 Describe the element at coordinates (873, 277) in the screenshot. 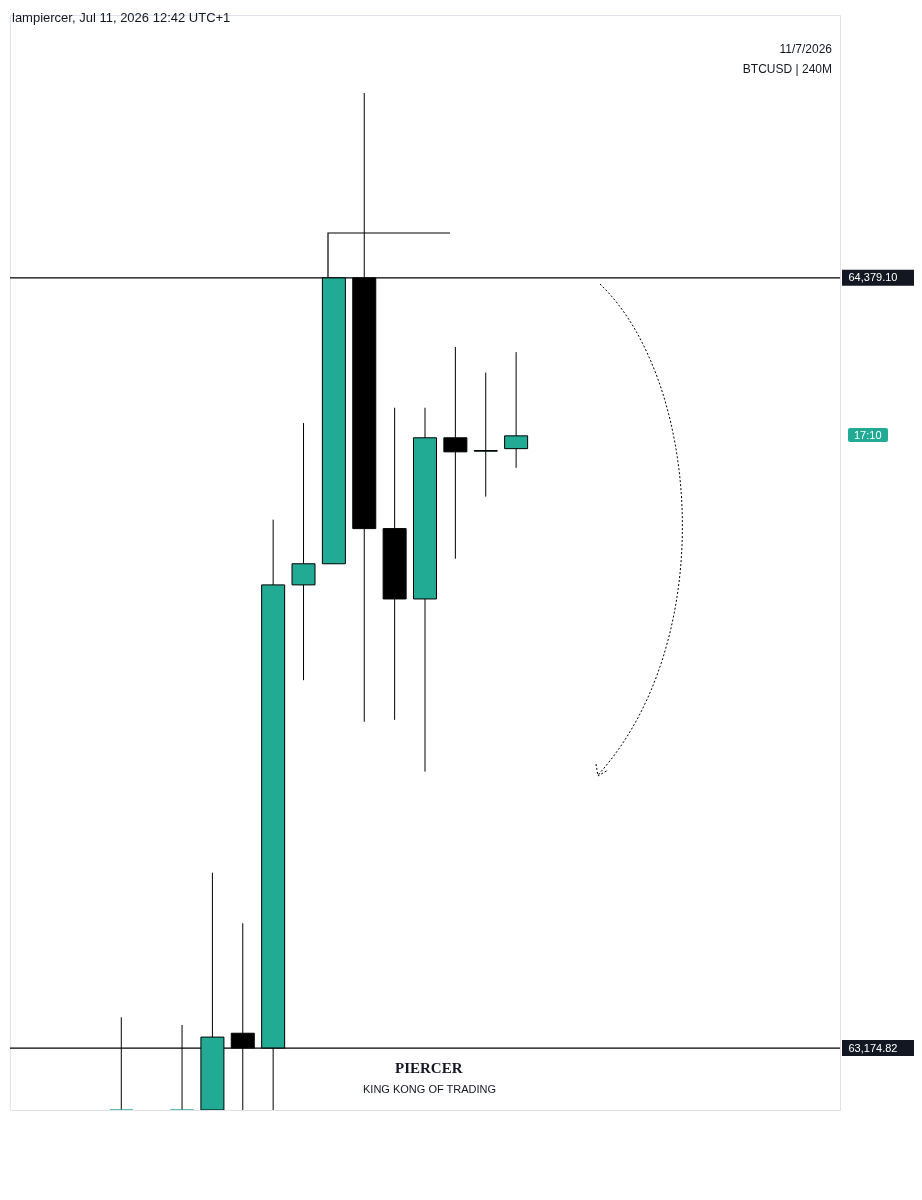

I see `y-tick-label: 64,379.10` at that location.